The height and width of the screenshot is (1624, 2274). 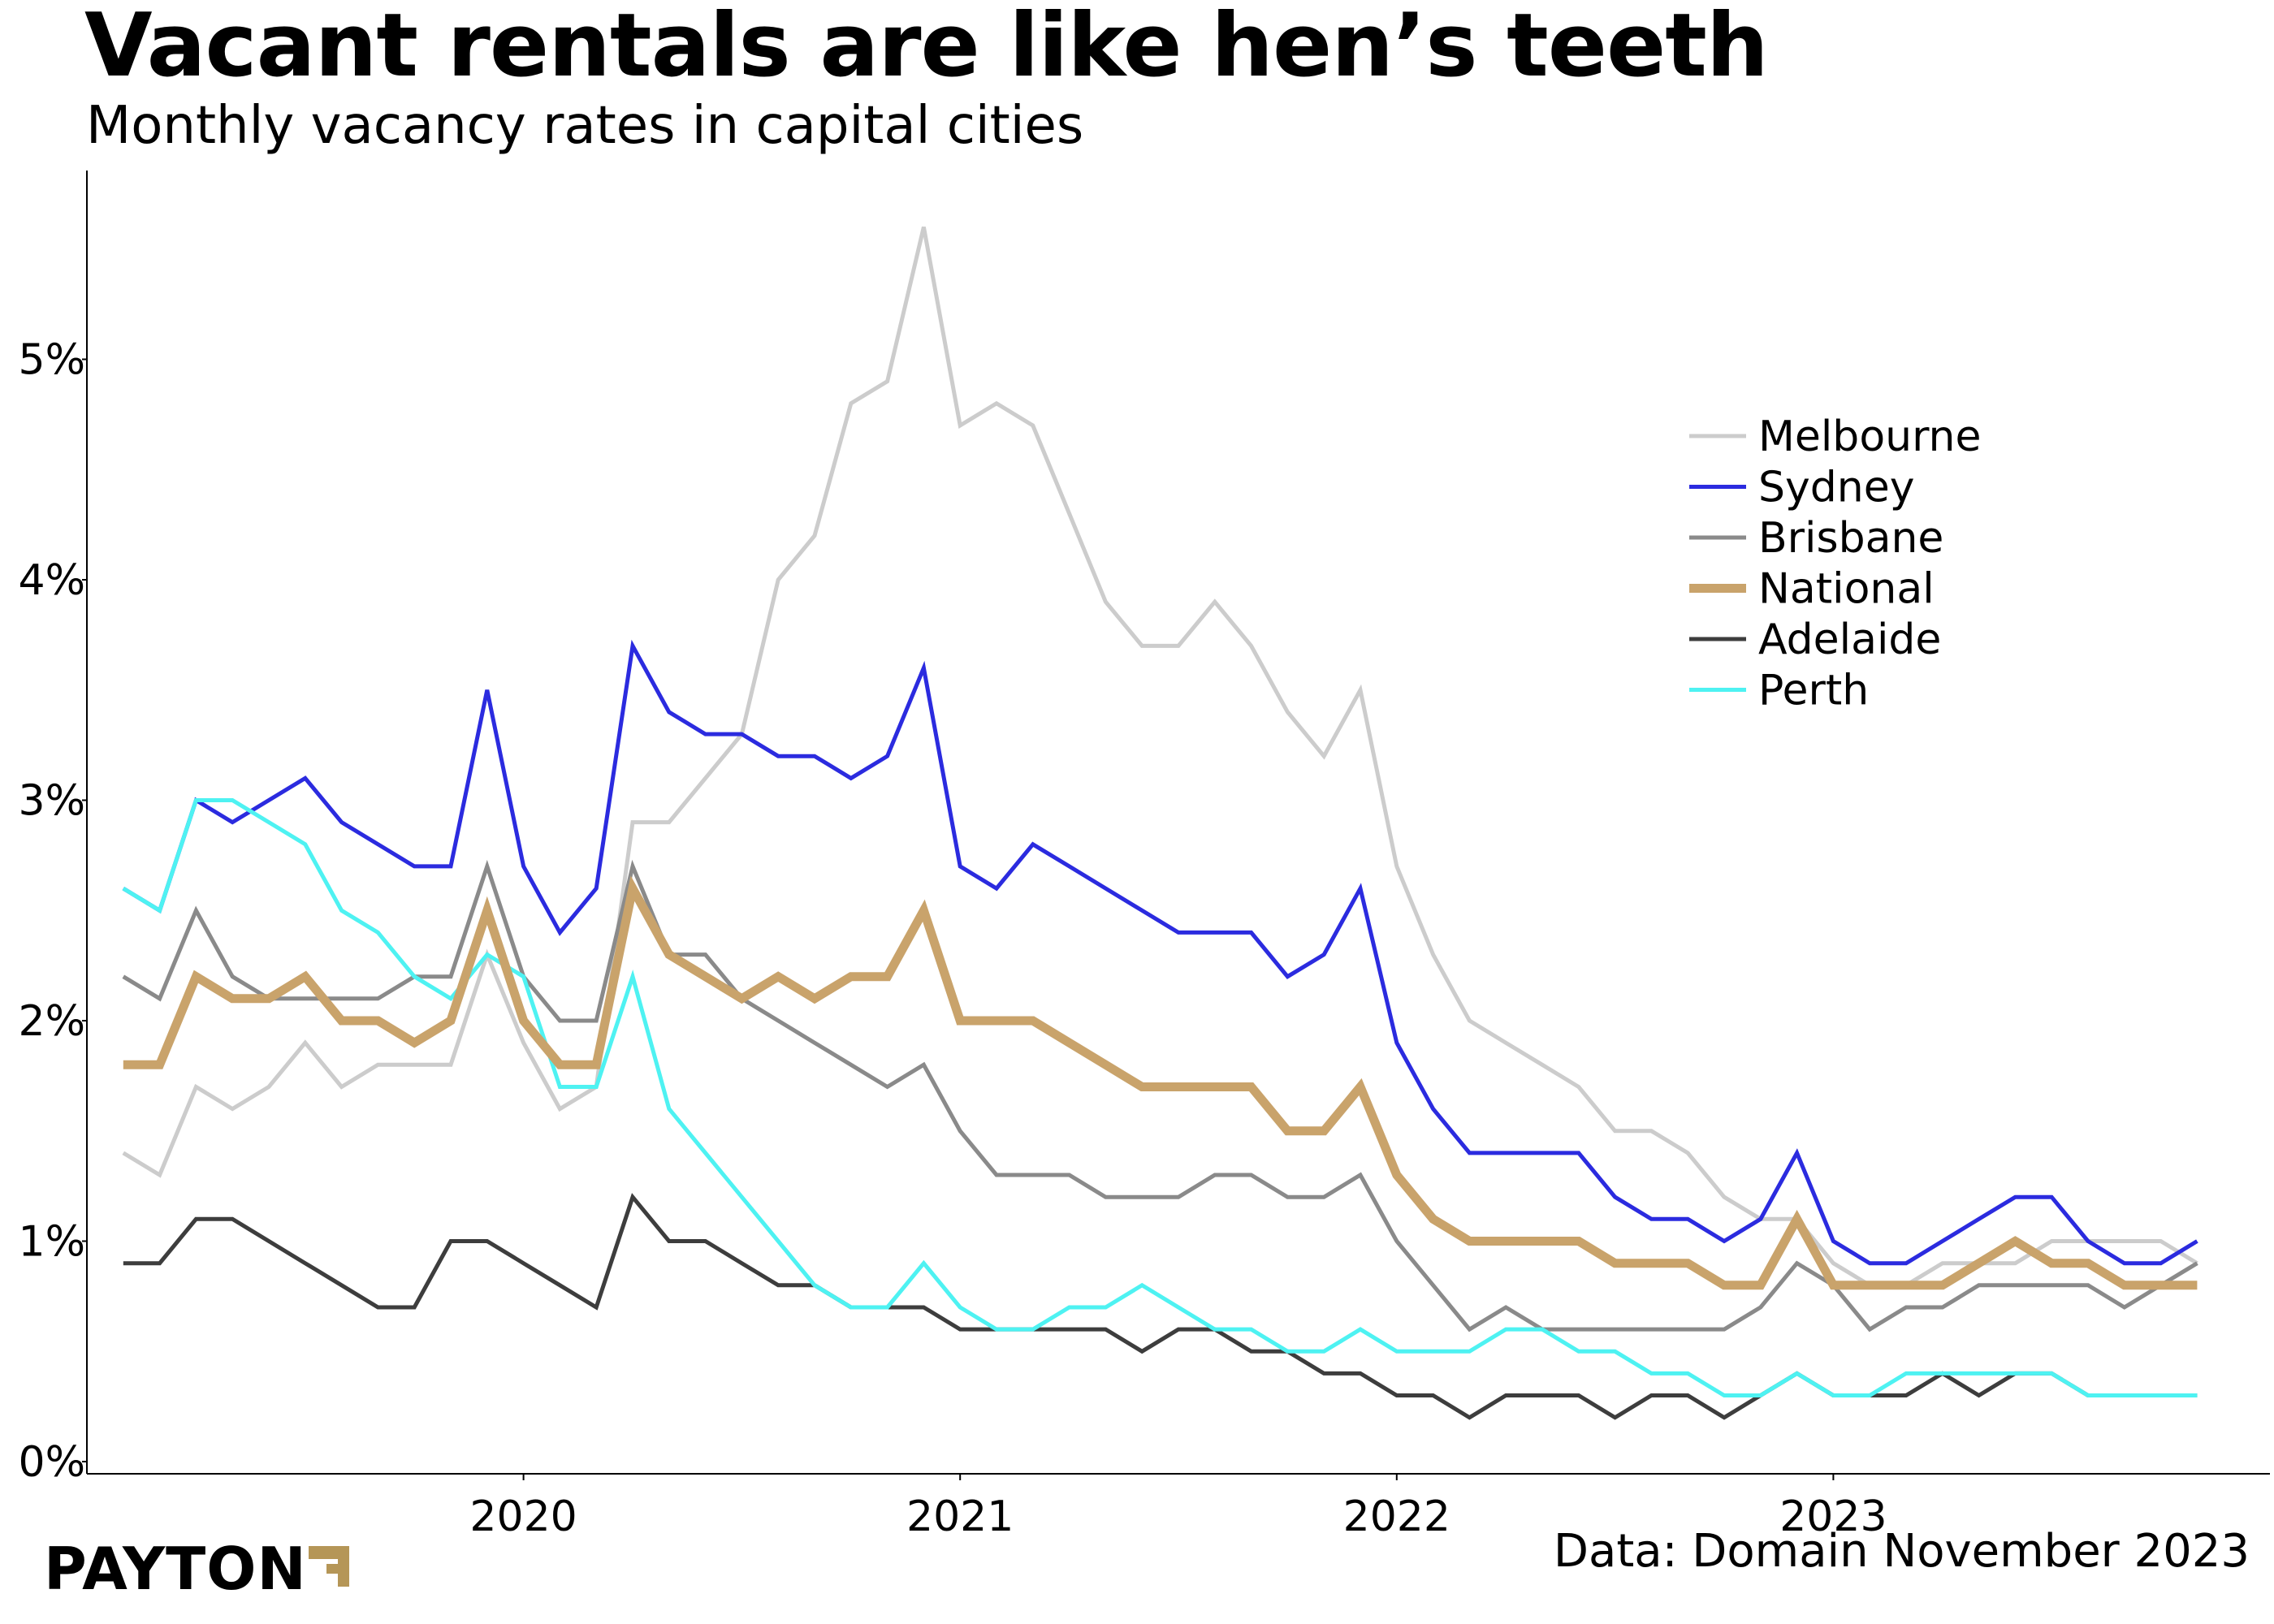 What do you see at coordinates (52, 1243) in the screenshot?
I see `y-tick-label: 1%` at bounding box center [52, 1243].